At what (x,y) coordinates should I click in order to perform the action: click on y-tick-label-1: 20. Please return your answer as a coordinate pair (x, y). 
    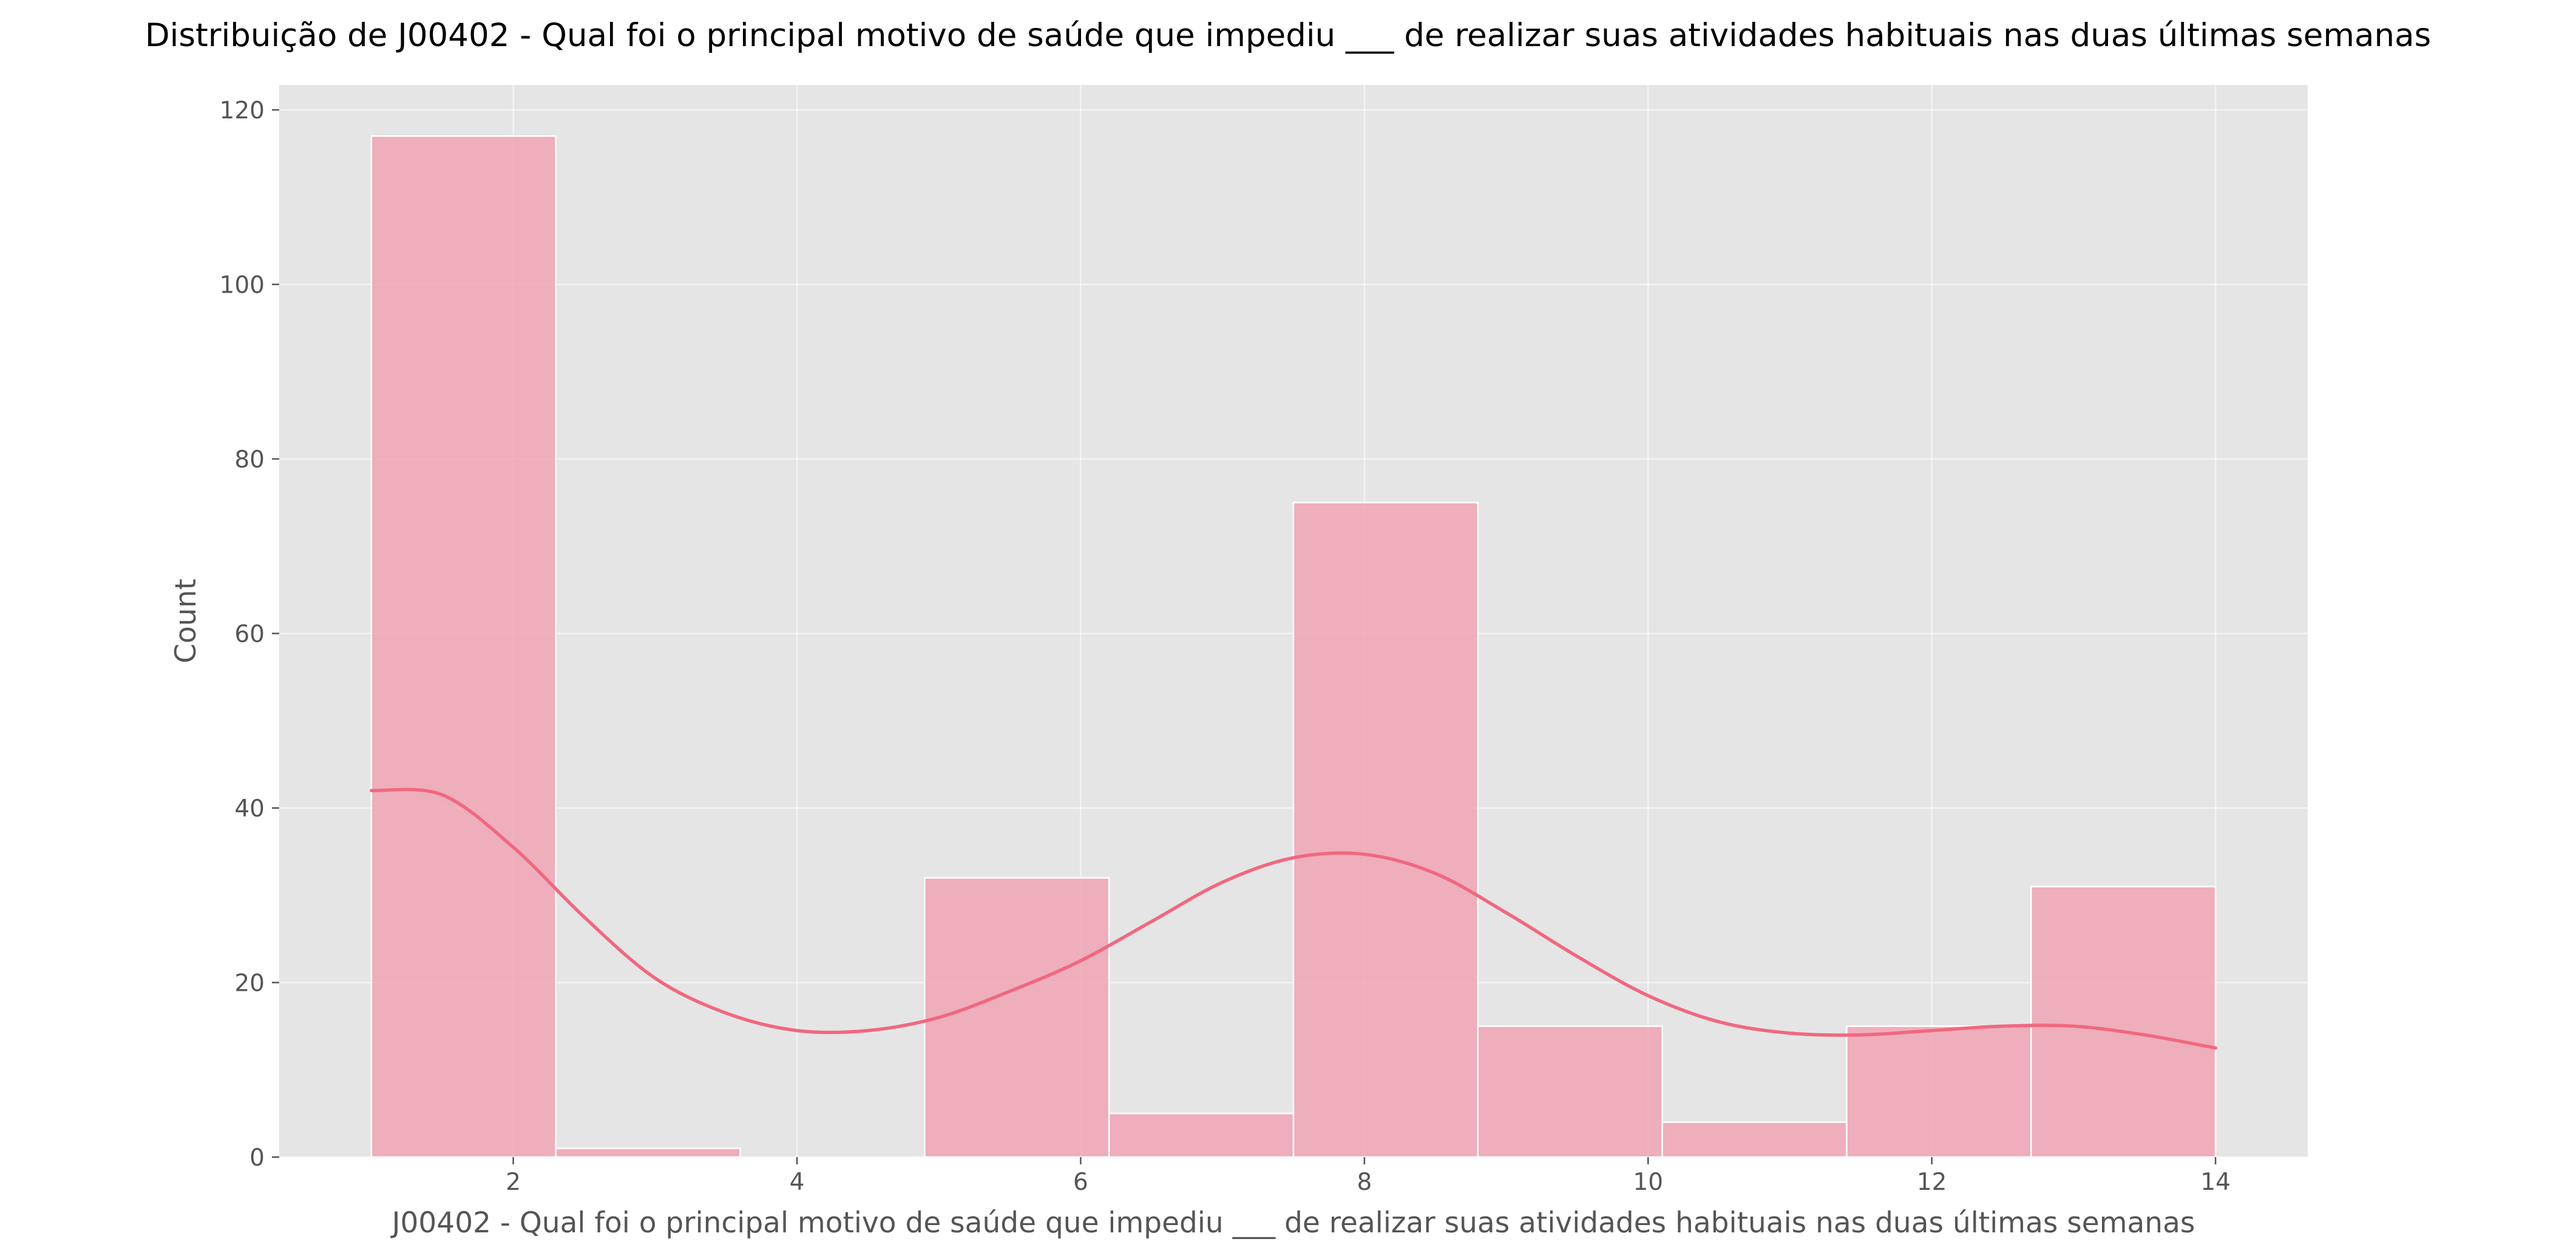
    Looking at the image, I should click on (249, 983).